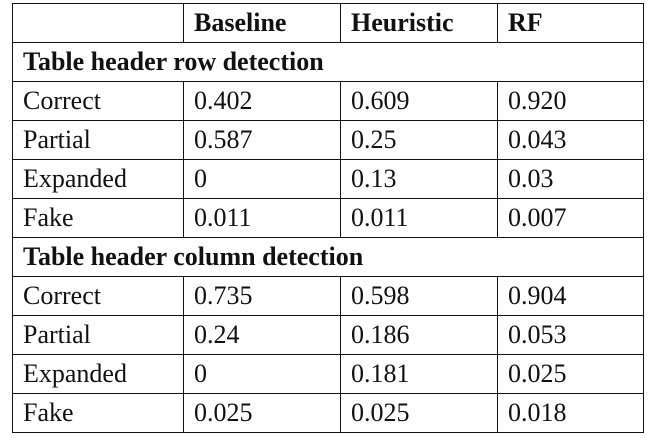  Describe the element at coordinates (570, 140) in the screenshot. I see `value-cell: 0.043` at that location.